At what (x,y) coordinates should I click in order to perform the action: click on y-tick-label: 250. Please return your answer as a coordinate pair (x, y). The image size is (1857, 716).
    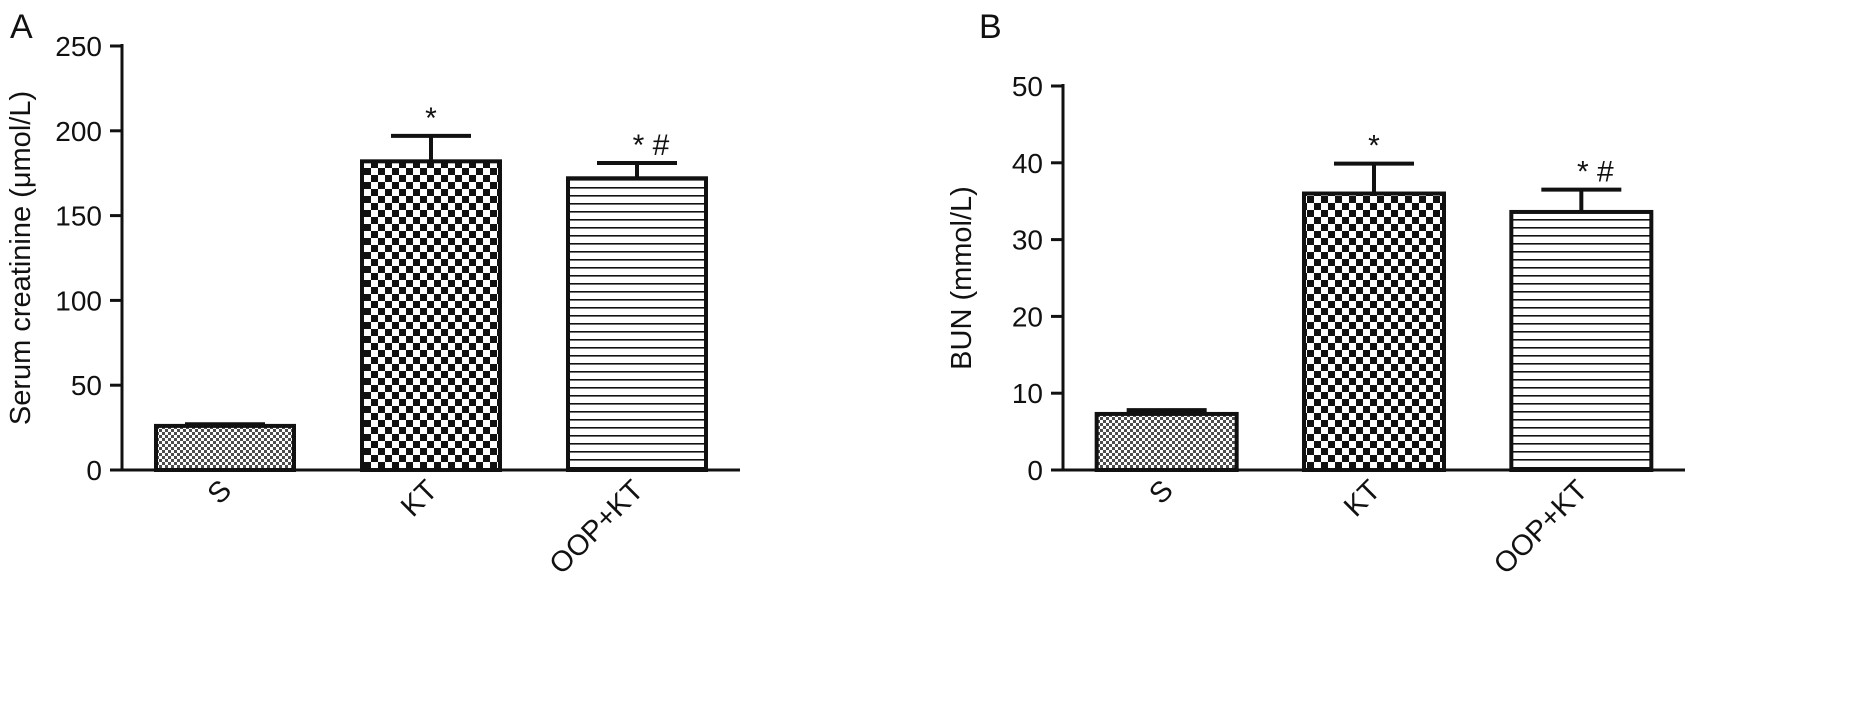
    Looking at the image, I should click on (78, 46).